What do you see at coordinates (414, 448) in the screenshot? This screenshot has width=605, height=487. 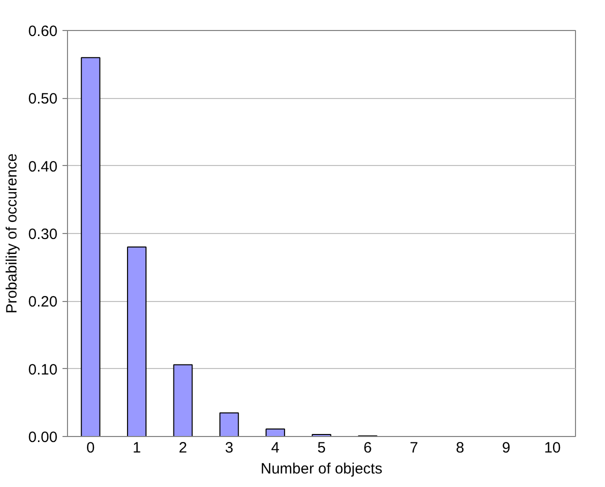 I see `x-tick-label: 7` at bounding box center [414, 448].